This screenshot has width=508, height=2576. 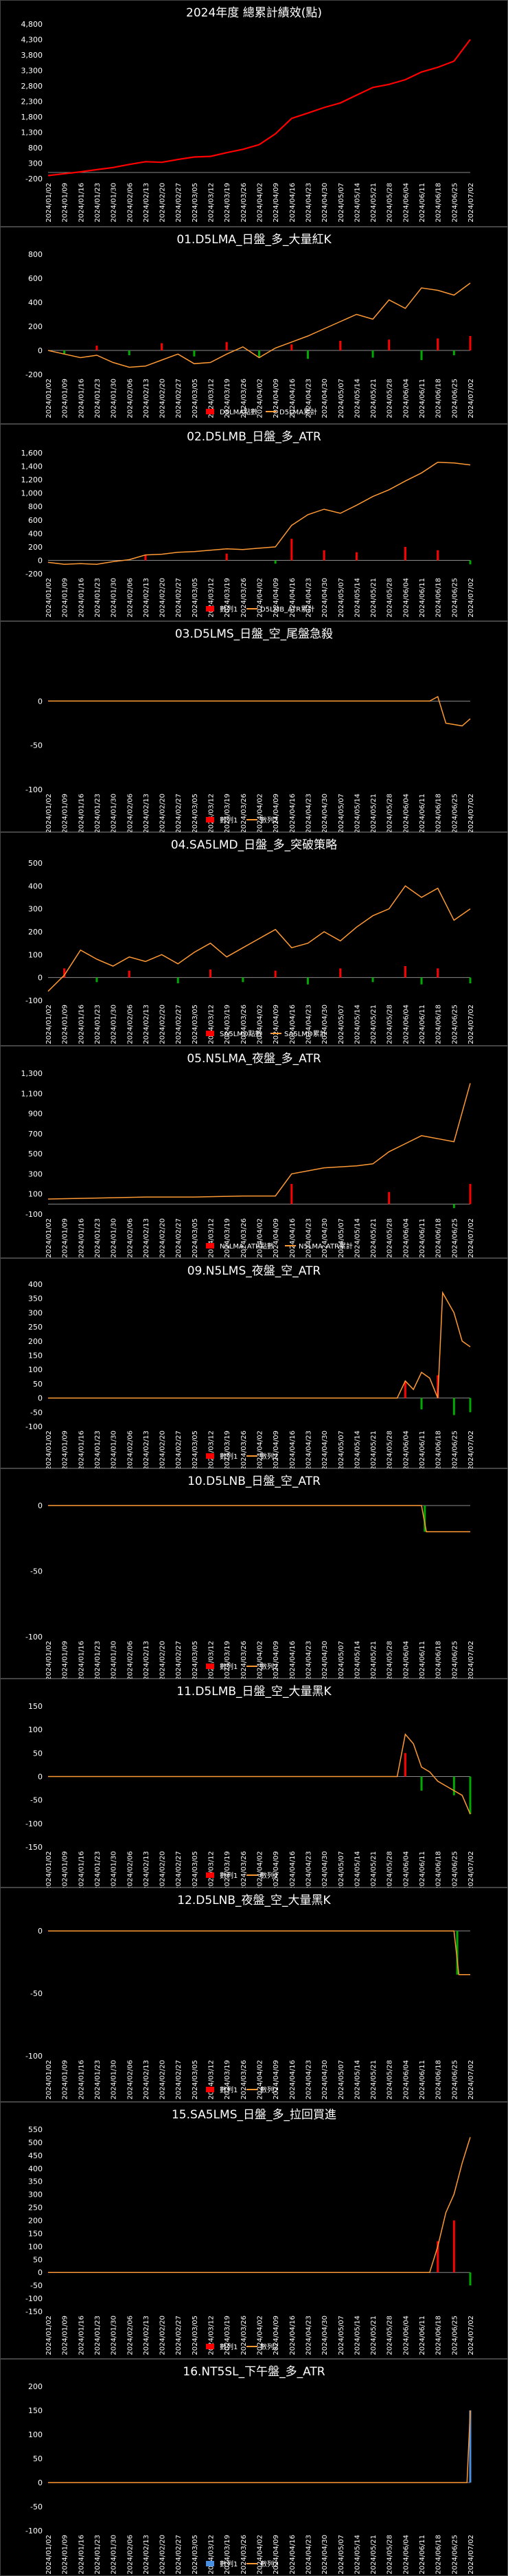 I want to click on y-tick-label: 1,100, so click(x=32, y=1093).